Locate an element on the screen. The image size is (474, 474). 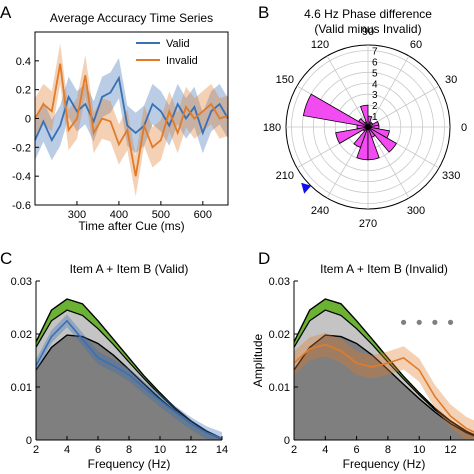
light-gray-band is located at coordinates (129, 374).